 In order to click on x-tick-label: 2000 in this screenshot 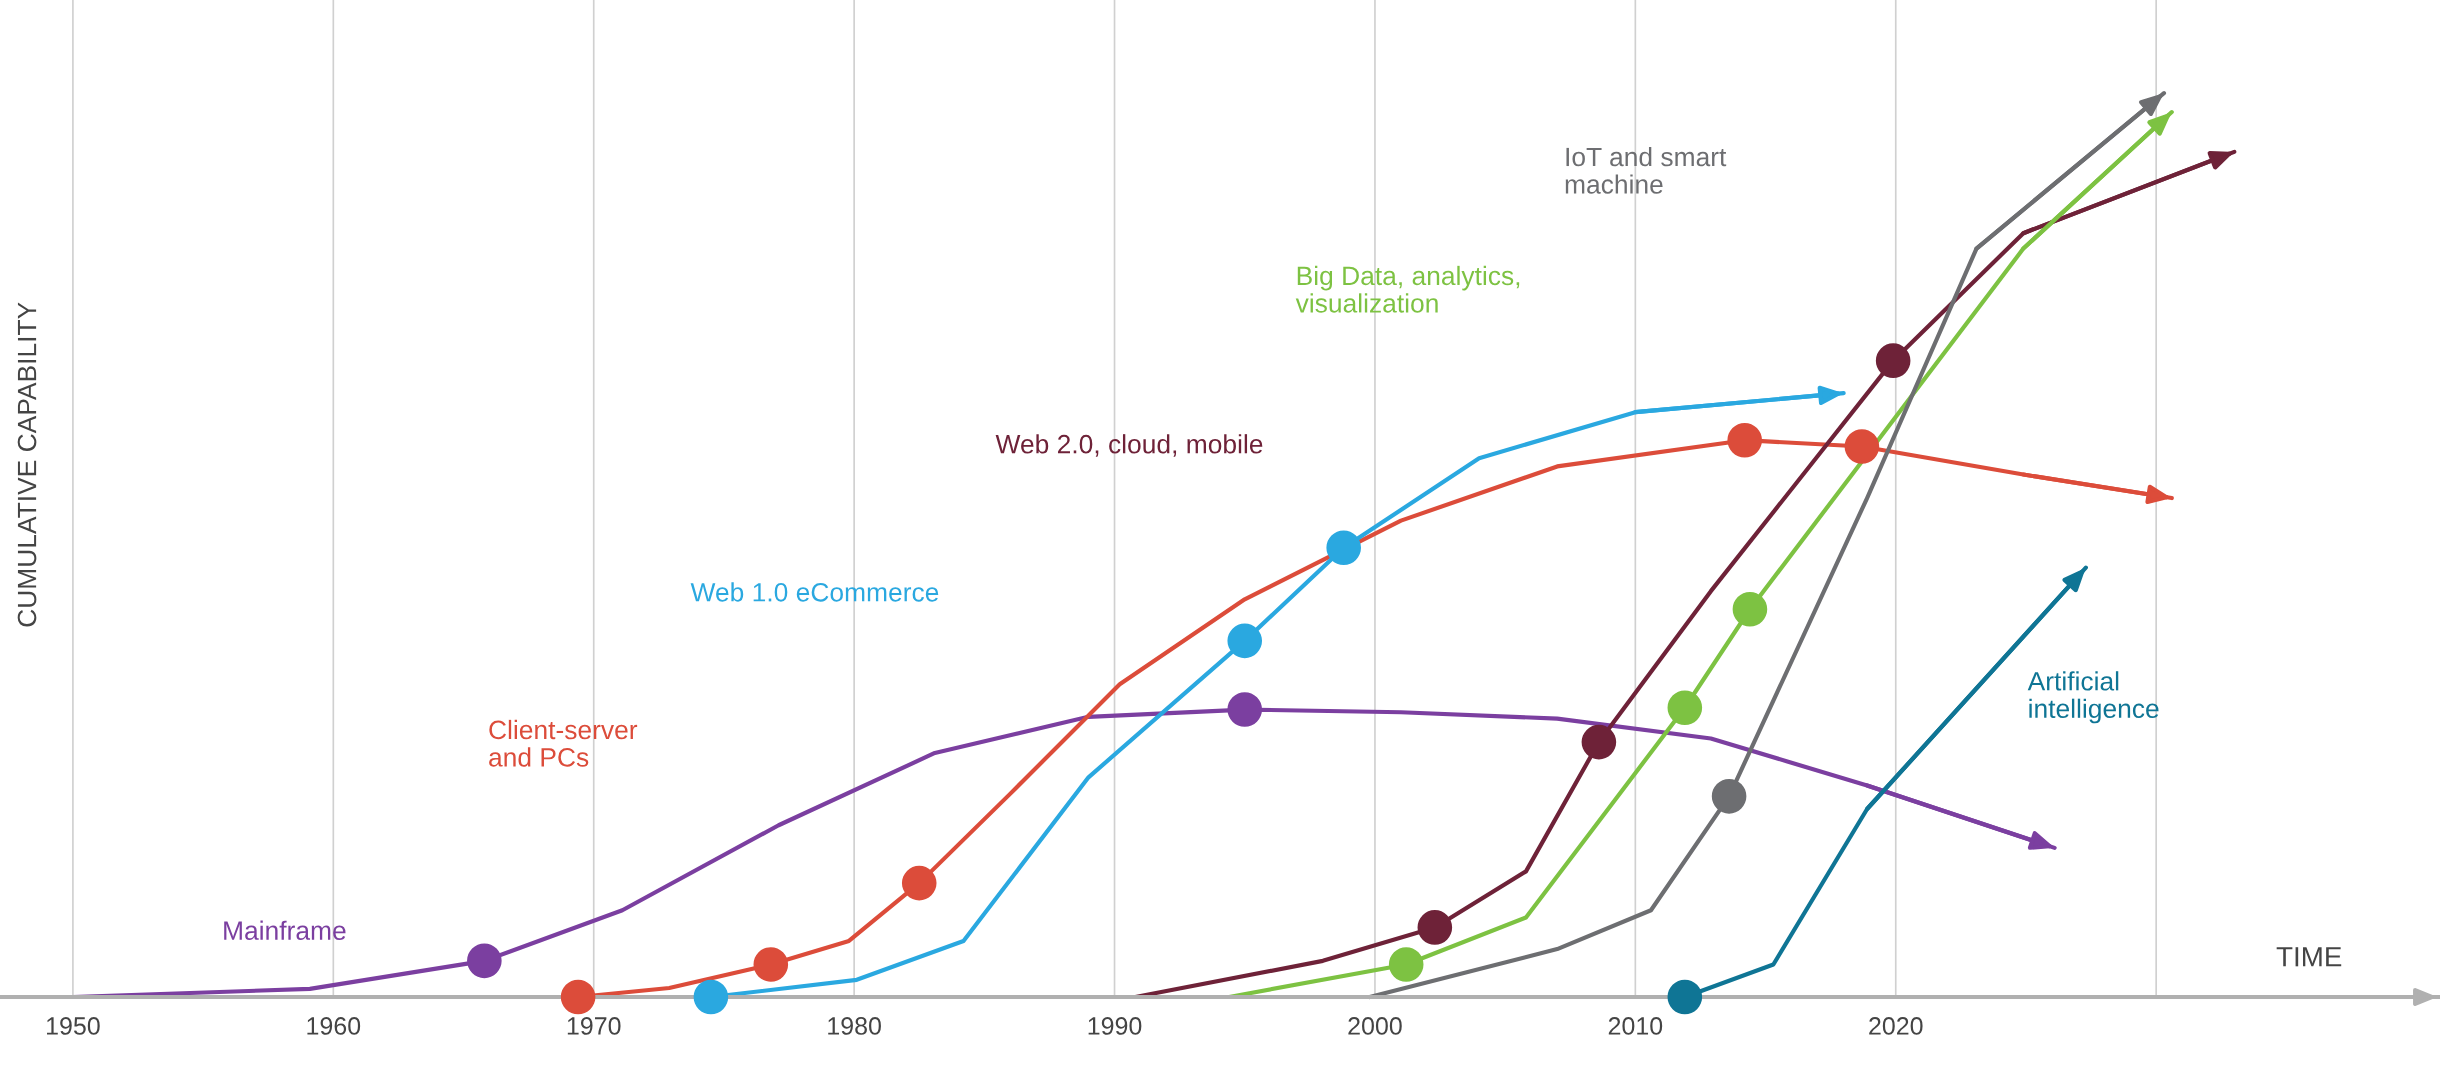, I will do `click(1375, 1026)`.